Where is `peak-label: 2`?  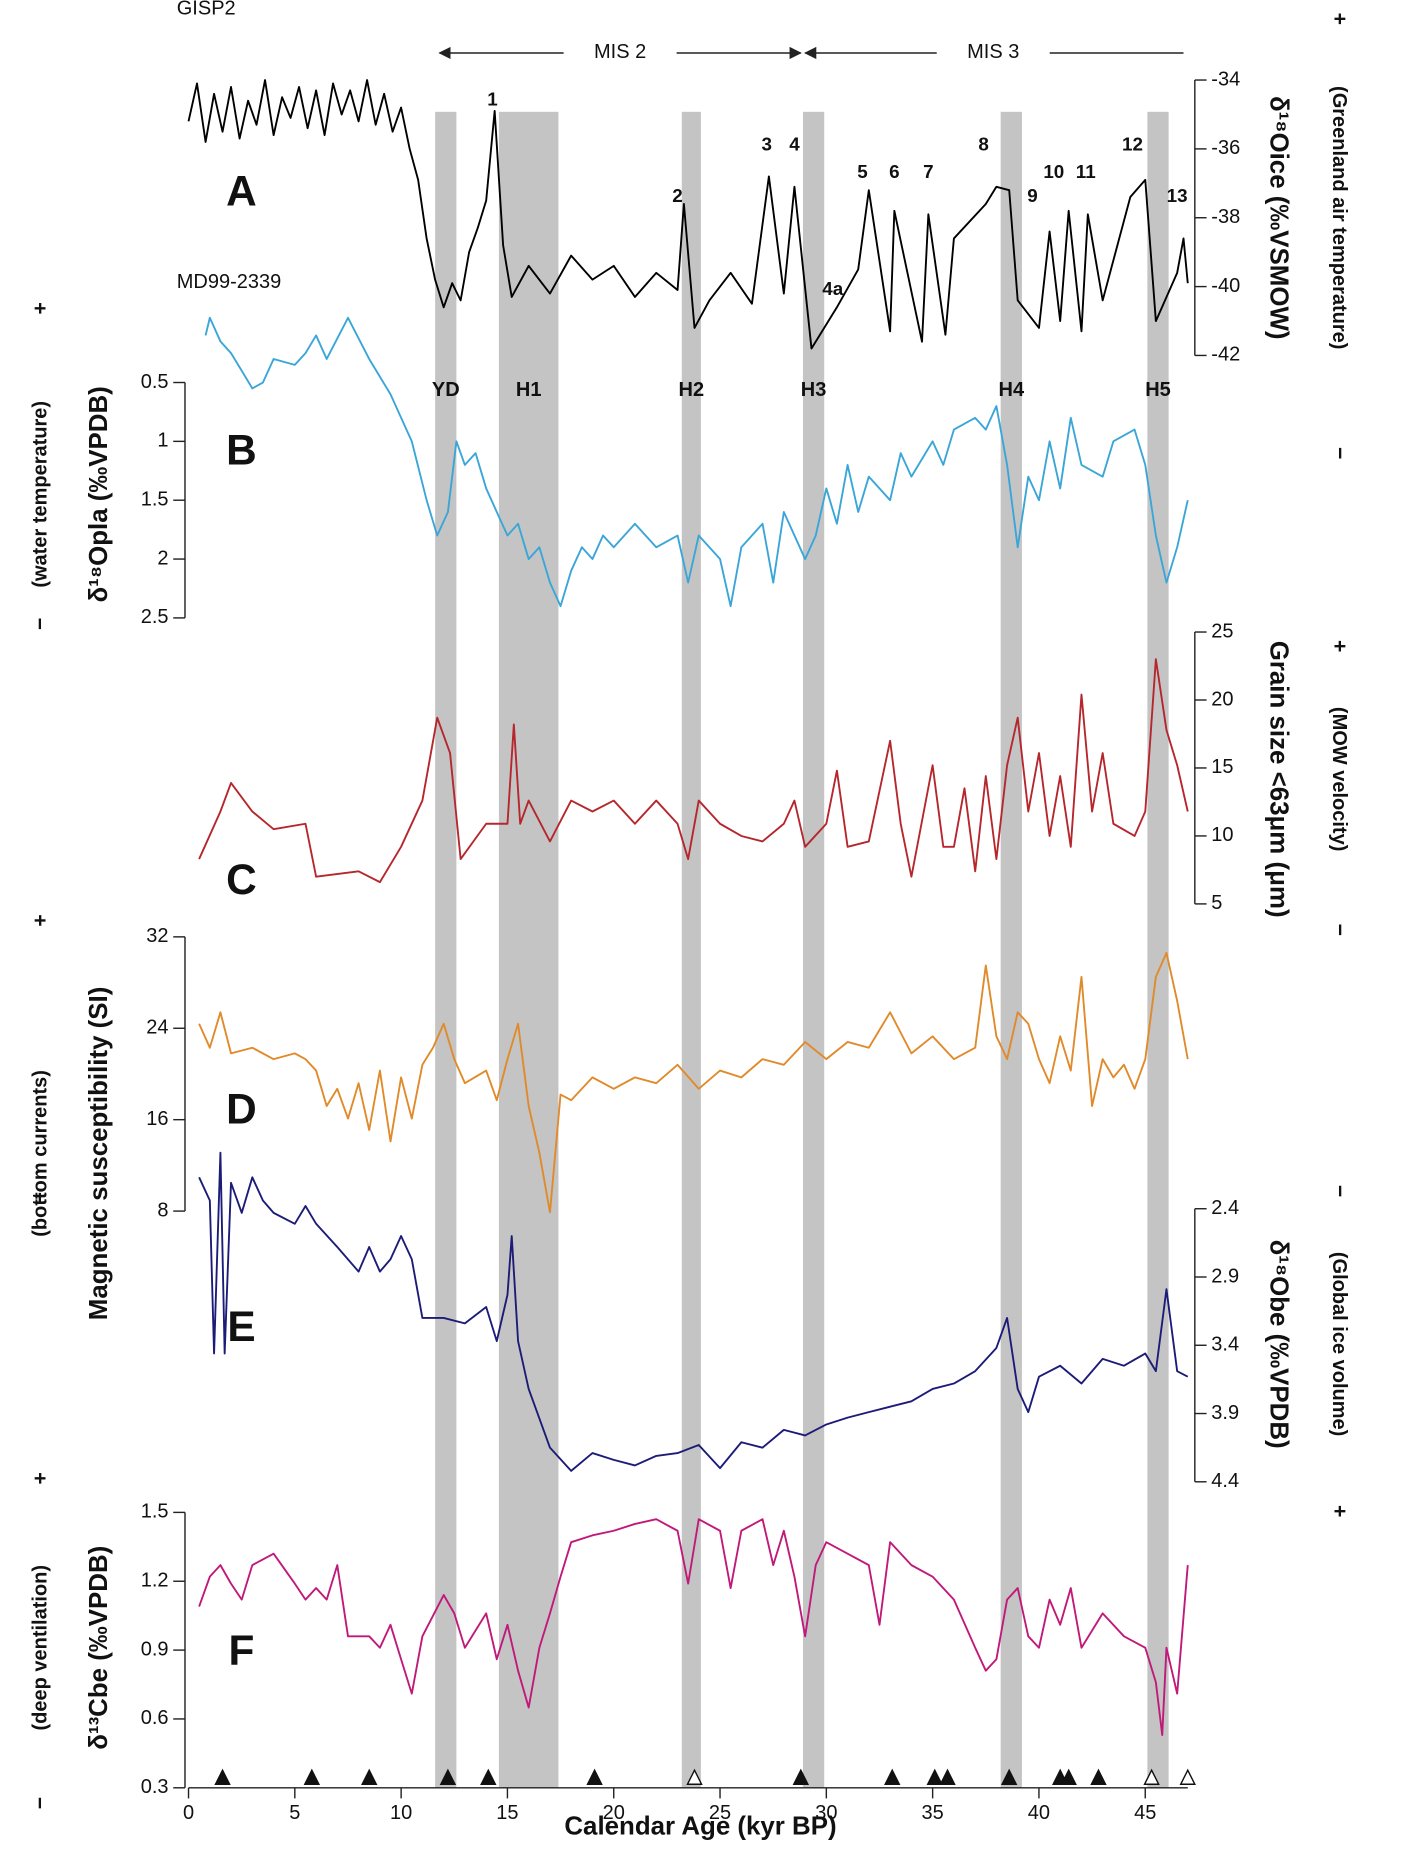 peak-label: 2 is located at coordinates (677, 195).